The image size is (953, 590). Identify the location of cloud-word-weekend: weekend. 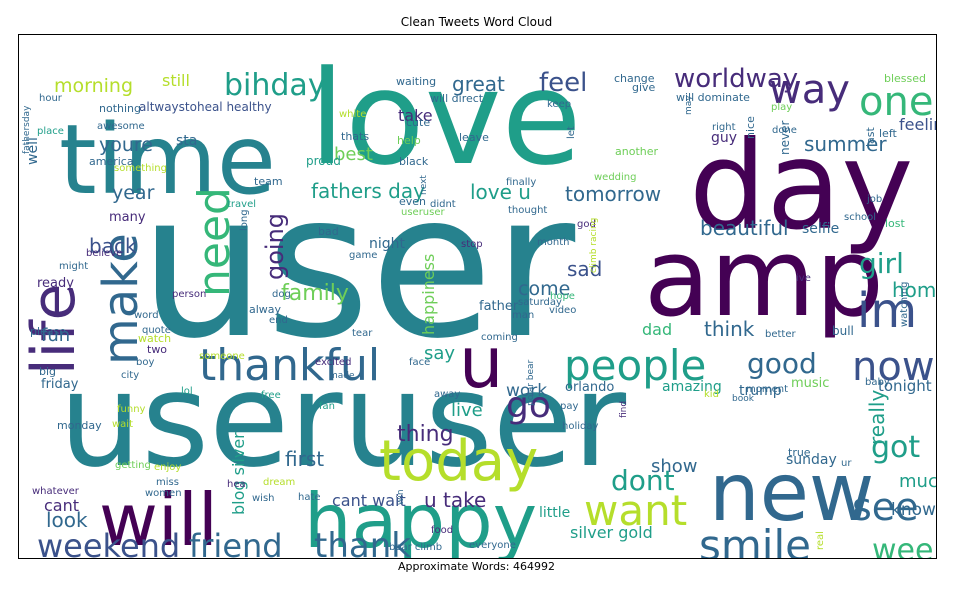
(108, 542).